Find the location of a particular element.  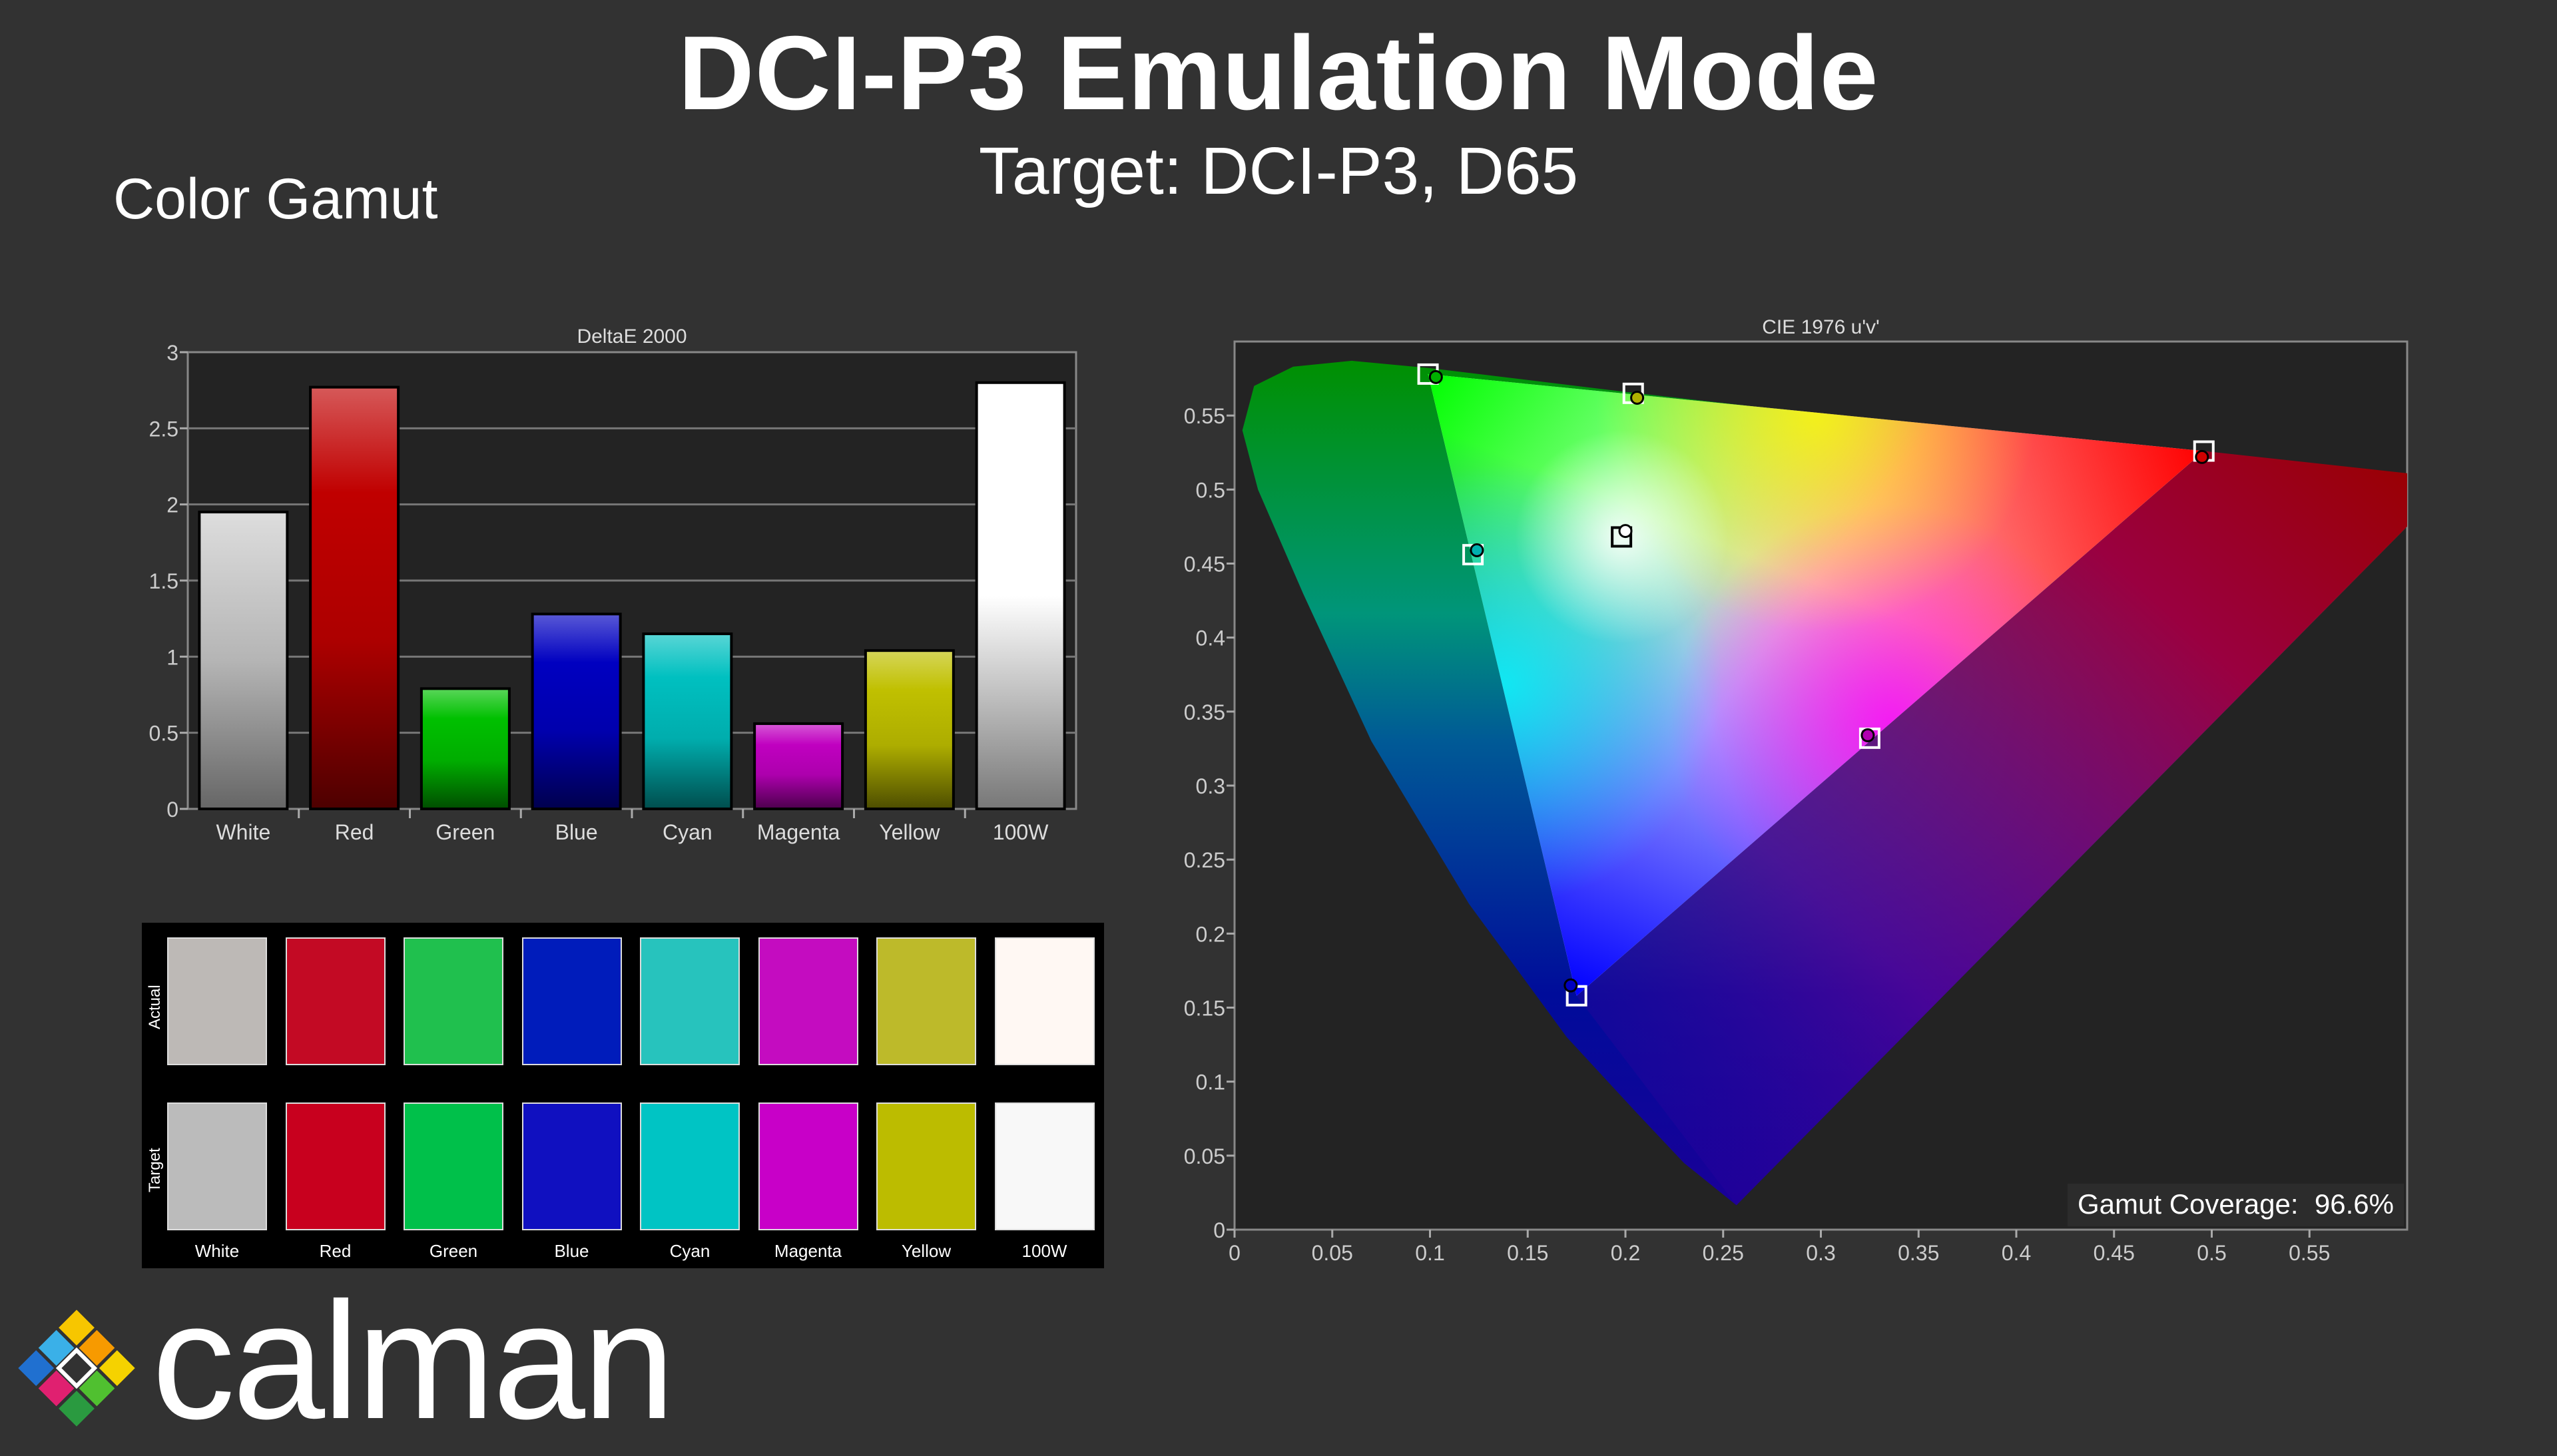

y-tick-label: 1.5 is located at coordinates (163, 581).